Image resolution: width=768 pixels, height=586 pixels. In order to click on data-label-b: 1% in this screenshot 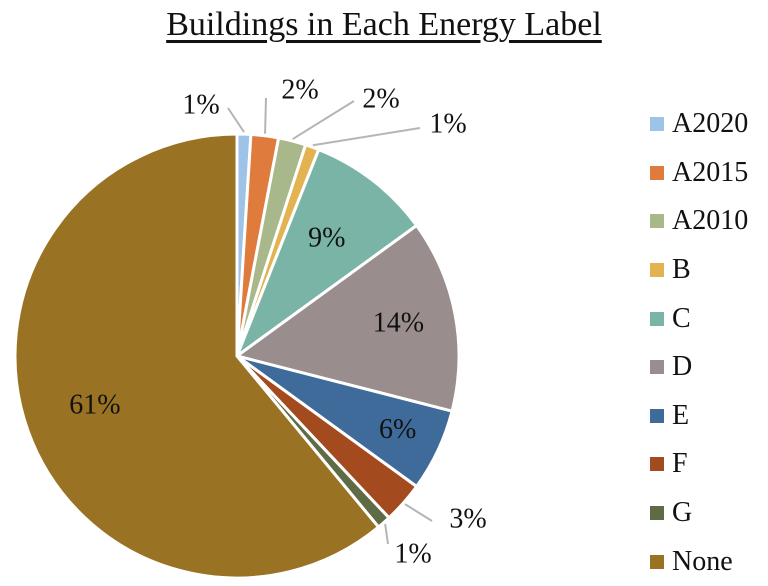, I will do `click(447, 123)`.